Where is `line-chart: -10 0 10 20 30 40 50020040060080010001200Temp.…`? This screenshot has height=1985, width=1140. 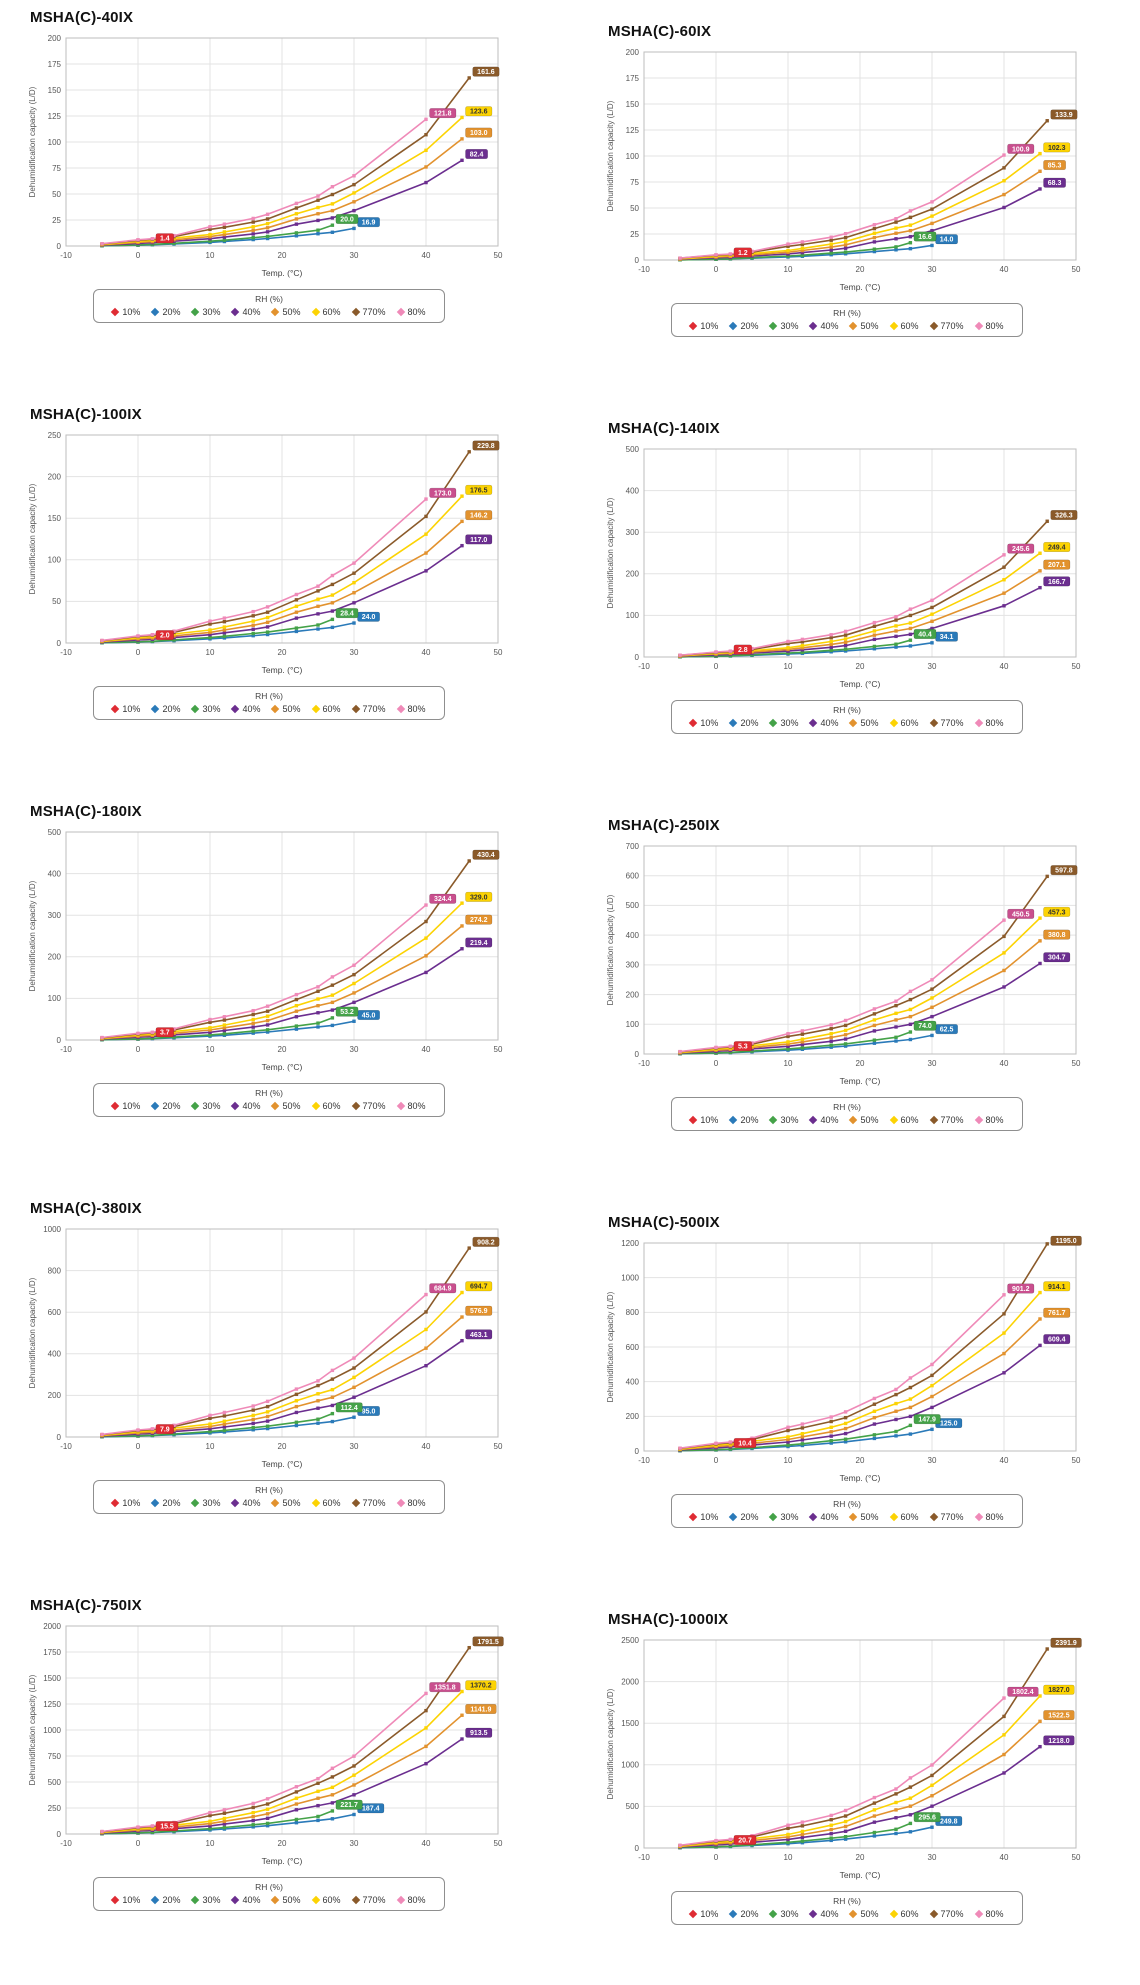 line-chart: -10 0 10 20 30 40 50020040060080010001200Temp.… is located at coordinates (844, 1359).